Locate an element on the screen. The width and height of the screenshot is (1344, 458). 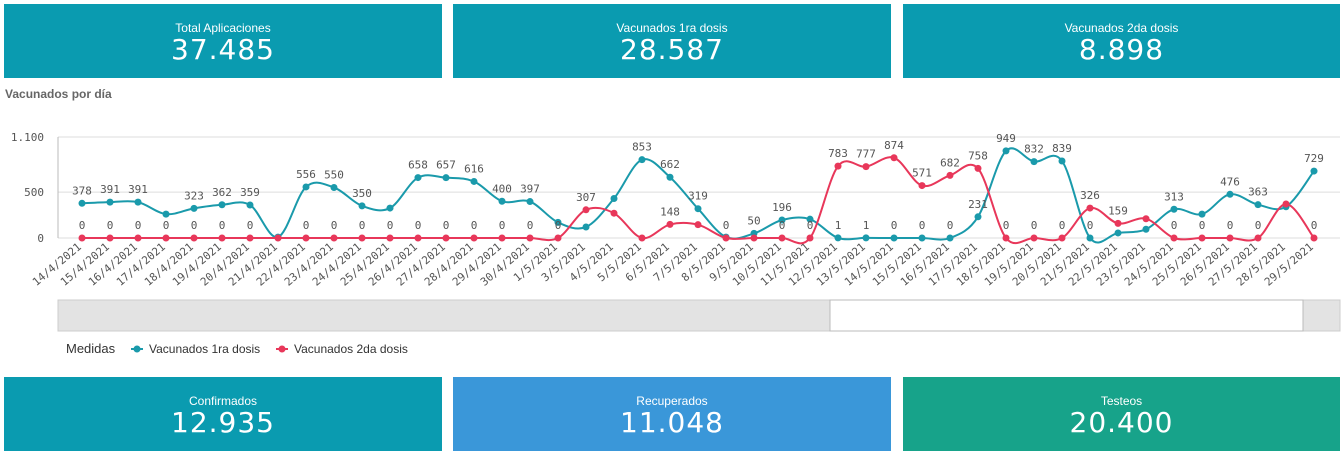
kpi-label: Total Aplicaciones is located at coordinates (223, 28).